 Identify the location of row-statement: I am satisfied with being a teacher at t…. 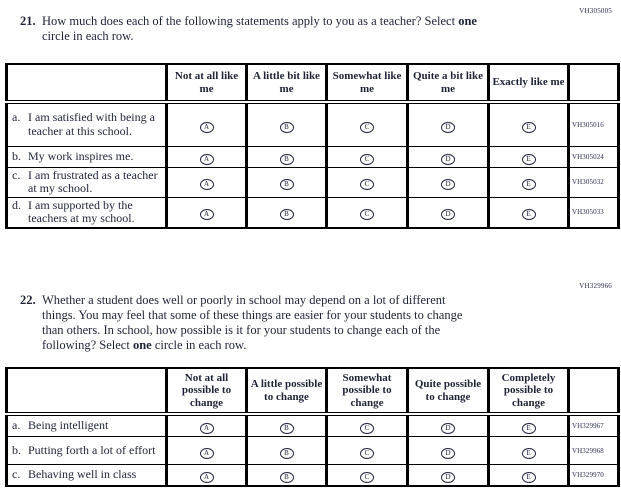
(91, 124).